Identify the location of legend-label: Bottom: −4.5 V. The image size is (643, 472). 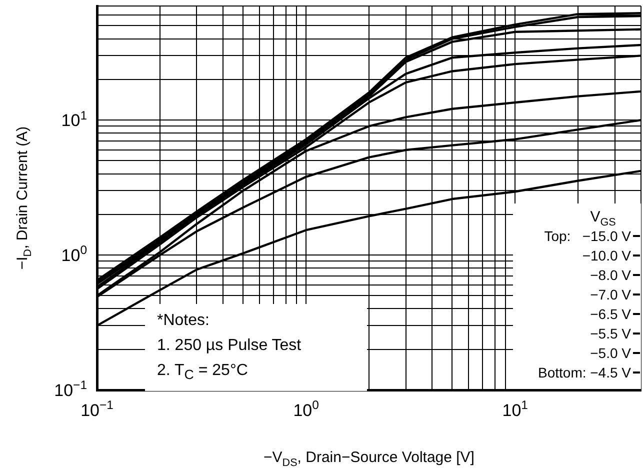
(585, 372).